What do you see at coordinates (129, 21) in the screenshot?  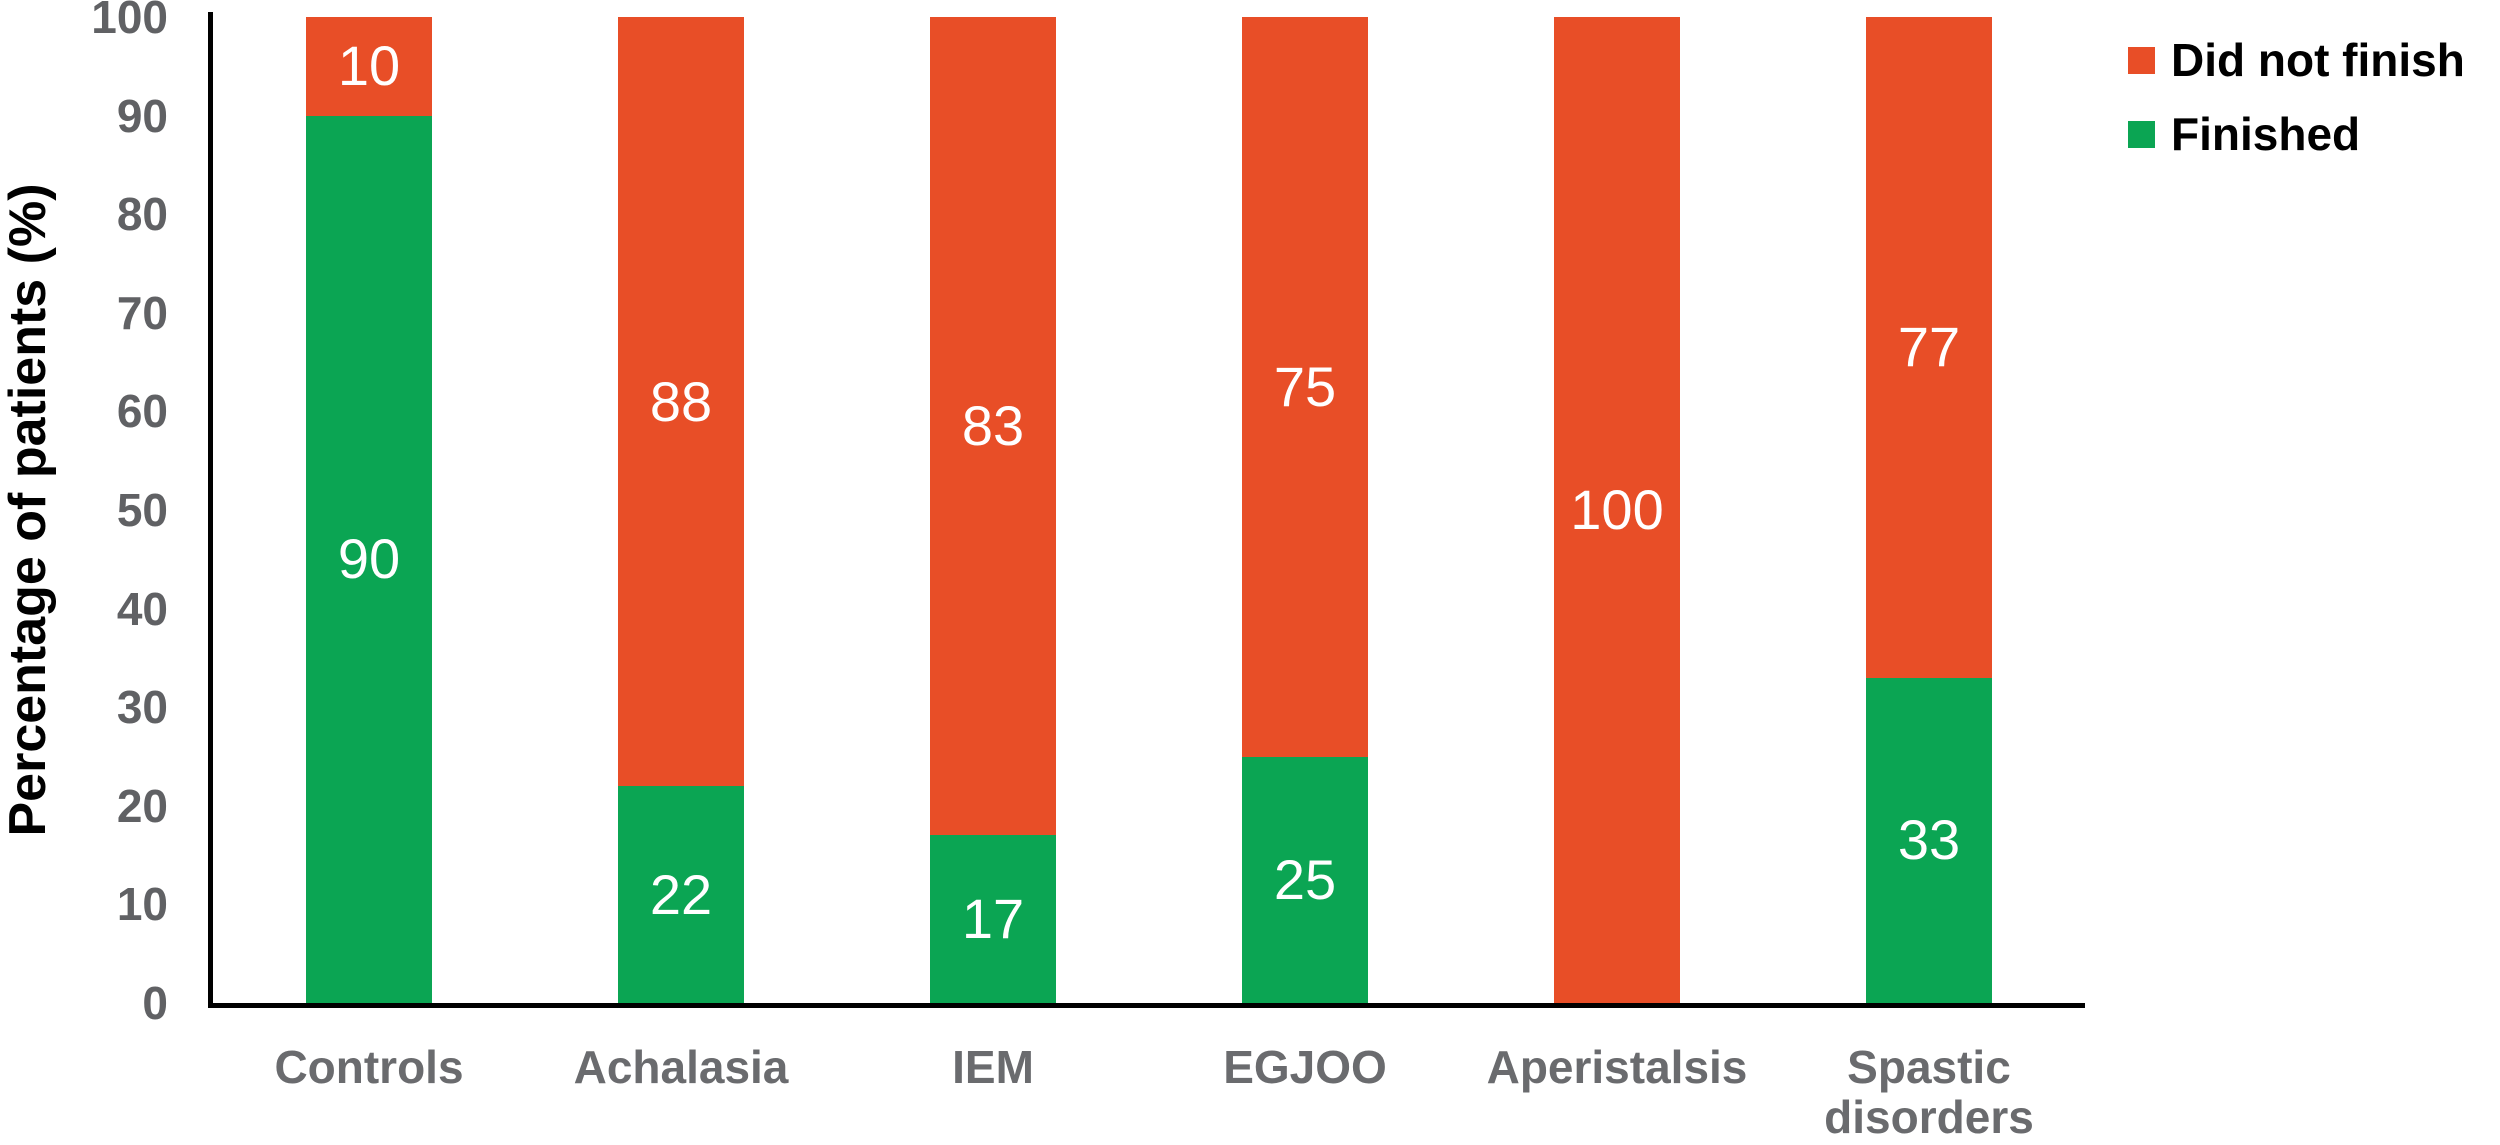 I see `y-tick-label-100: 100` at bounding box center [129, 21].